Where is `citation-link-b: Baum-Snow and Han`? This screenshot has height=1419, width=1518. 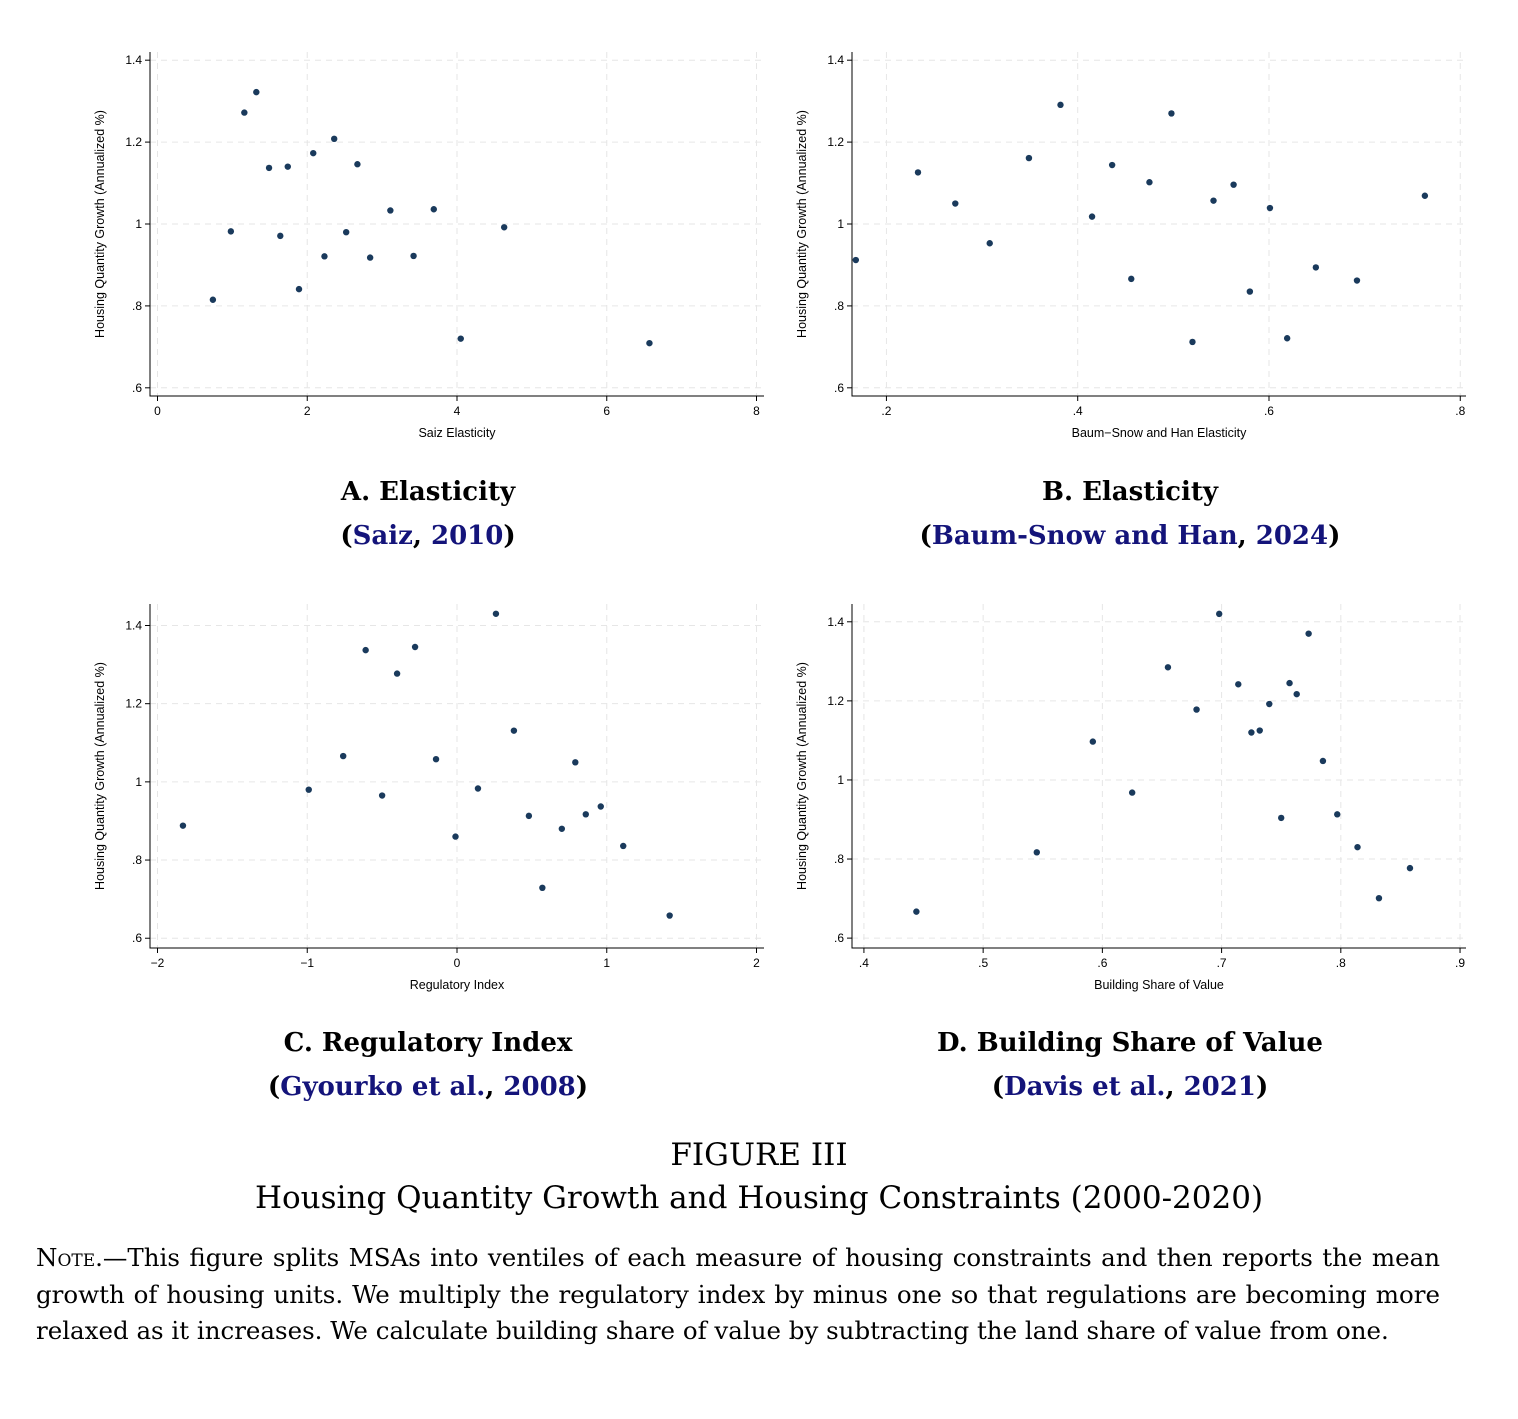 citation-link-b: Baum-Snow and Han is located at coordinates (1084, 536).